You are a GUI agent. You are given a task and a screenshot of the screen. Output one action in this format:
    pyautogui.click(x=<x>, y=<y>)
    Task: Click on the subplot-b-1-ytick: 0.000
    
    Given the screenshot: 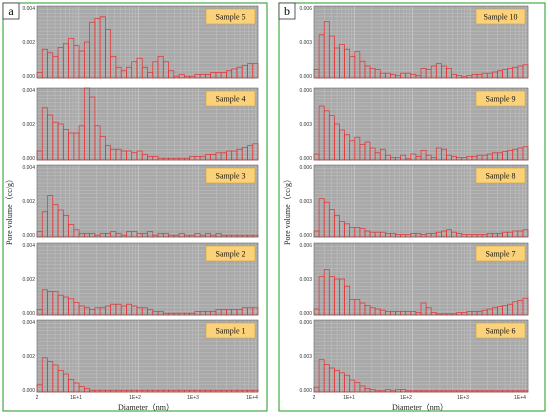 What is the action you would take?
    pyautogui.click(x=305, y=159)
    